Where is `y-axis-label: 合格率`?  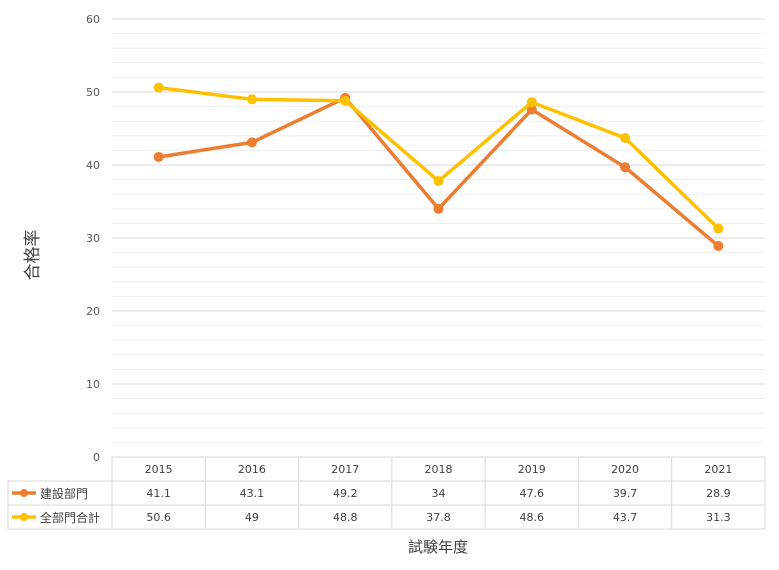
y-axis-label: 合格率 is located at coordinates (33, 255).